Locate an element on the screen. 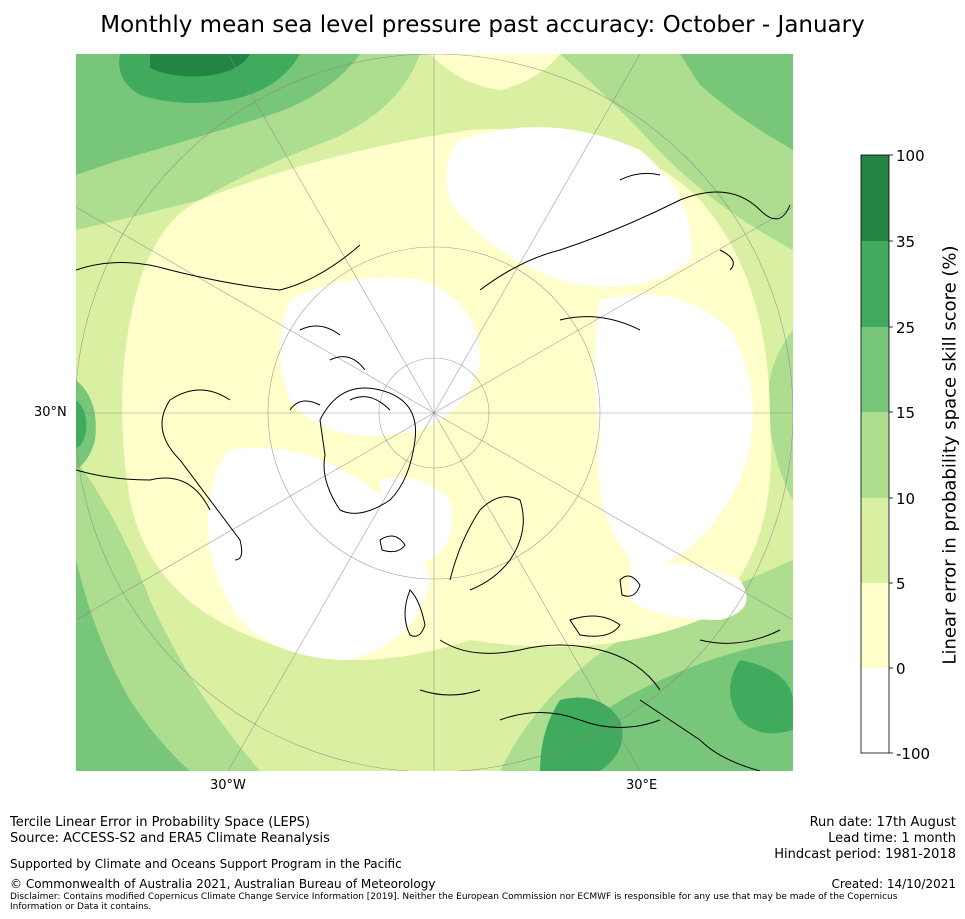  colorbar-tick: 10 is located at coordinates (906, 499).